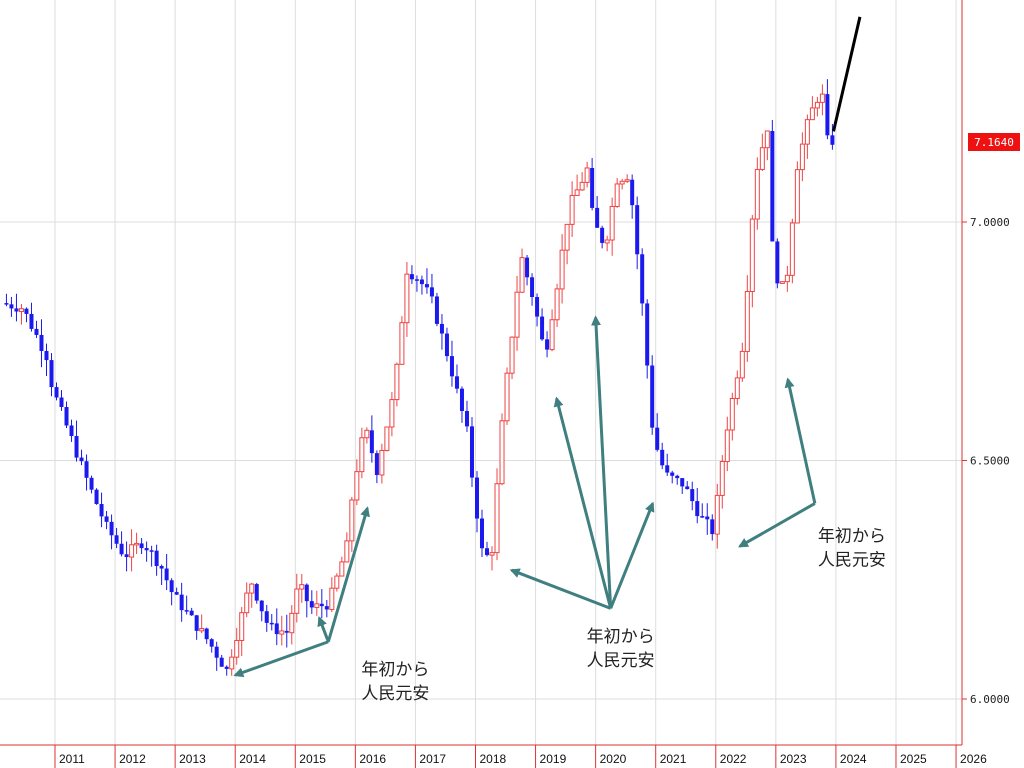 This screenshot has height=768, width=1024. Describe the element at coordinates (192, 759) in the screenshot. I see `year-tick-label: 2013` at that location.